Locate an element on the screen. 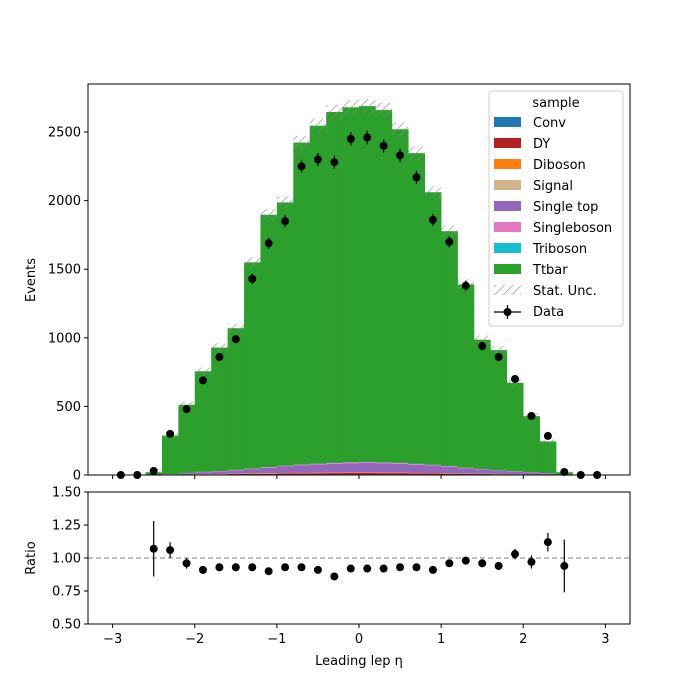 The width and height of the screenshot is (700, 700). legend-swatch-diboson is located at coordinates (507, 164).